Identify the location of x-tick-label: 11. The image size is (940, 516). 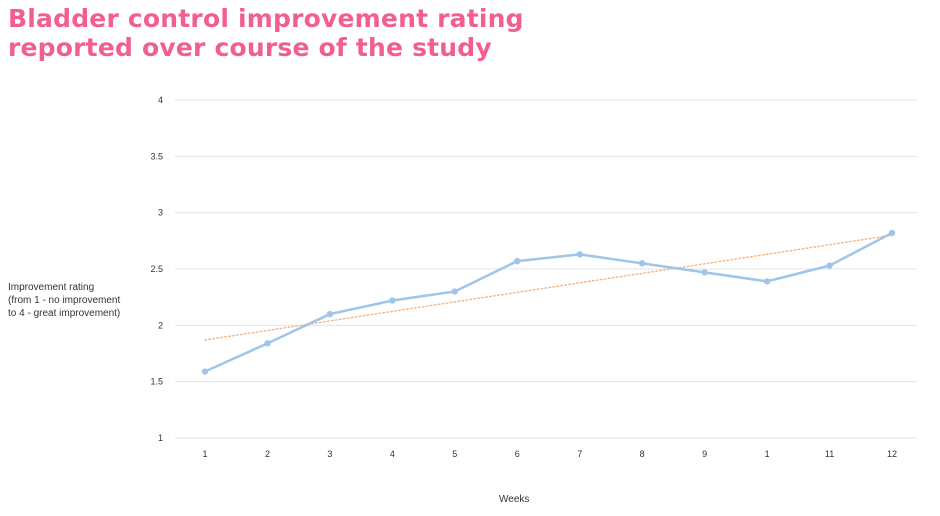
(829, 454).